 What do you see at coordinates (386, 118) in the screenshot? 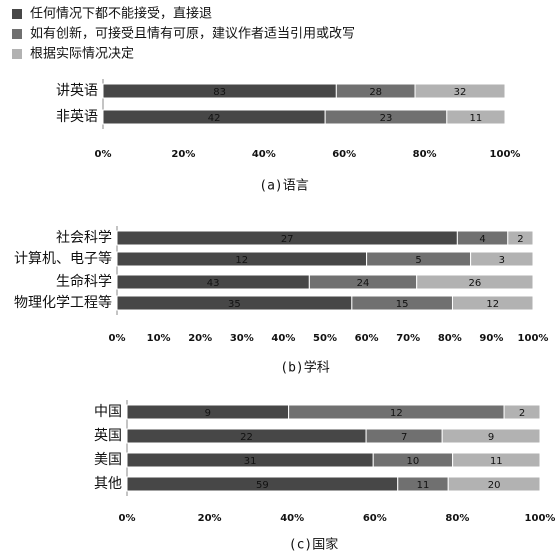
I see `value-label: 23` at bounding box center [386, 118].